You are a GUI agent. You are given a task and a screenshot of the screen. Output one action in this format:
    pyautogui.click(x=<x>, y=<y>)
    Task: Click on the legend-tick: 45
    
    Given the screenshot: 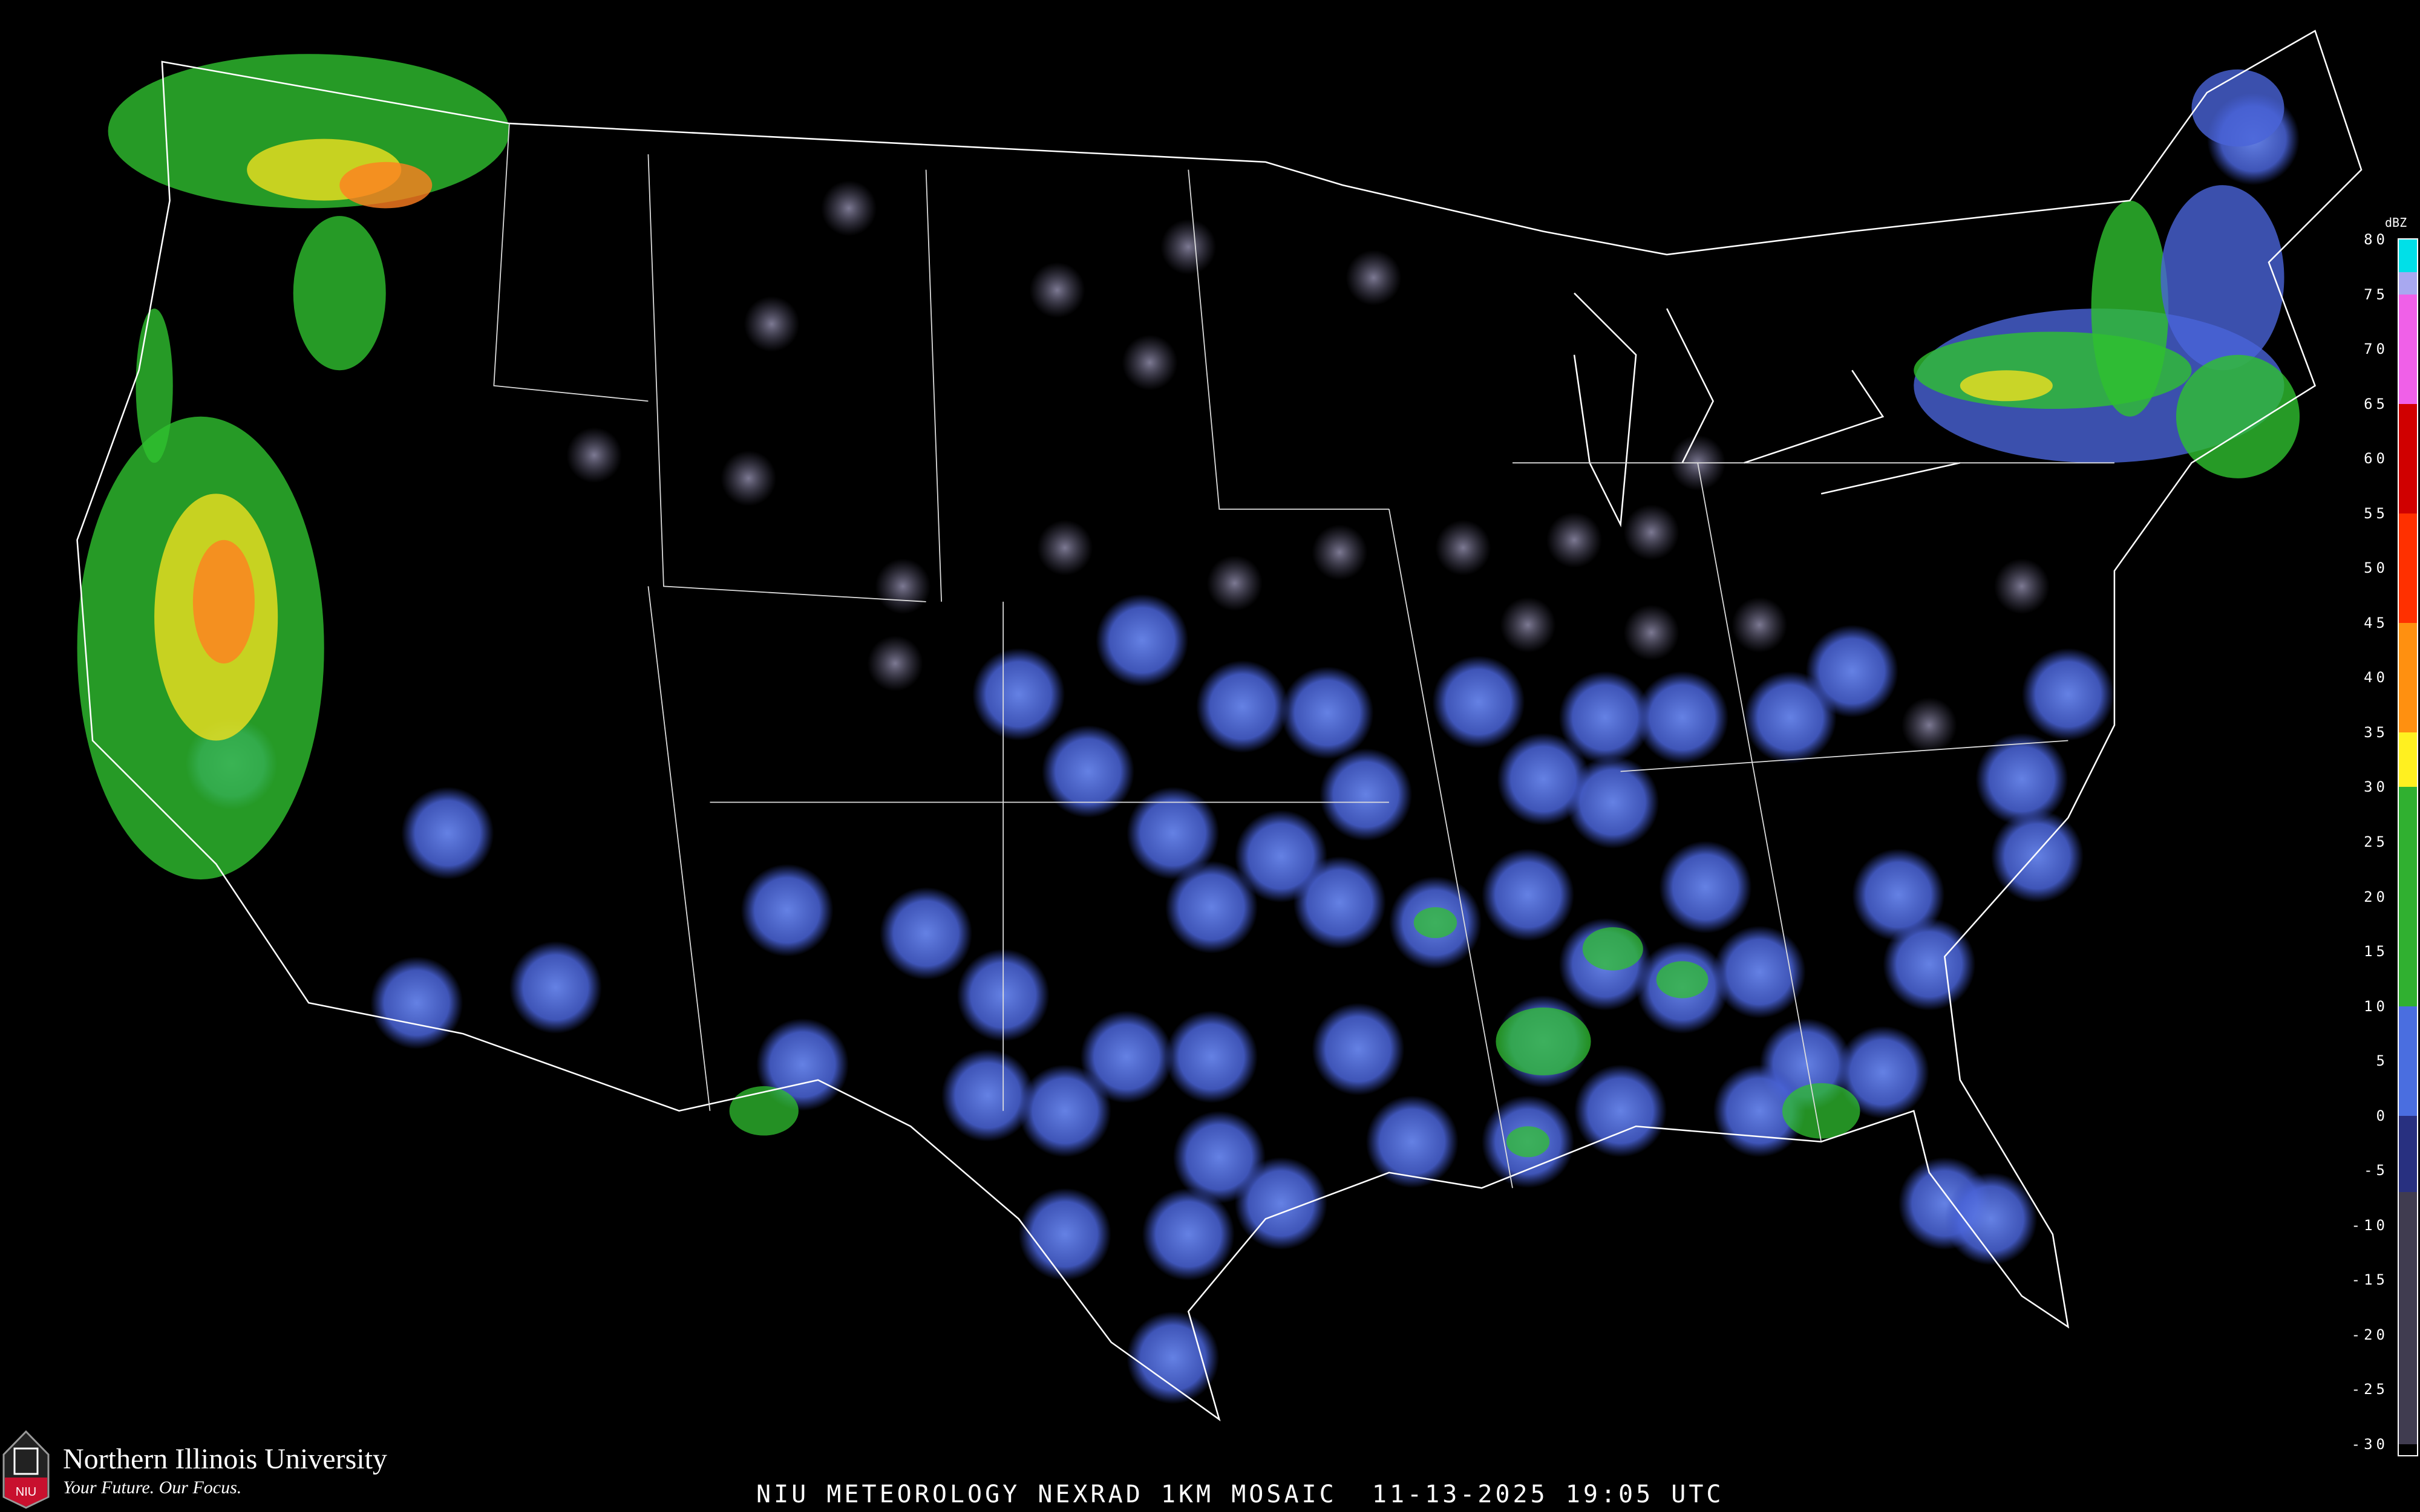 What is the action you would take?
    pyautogui.click(x=2376, y=622)
    